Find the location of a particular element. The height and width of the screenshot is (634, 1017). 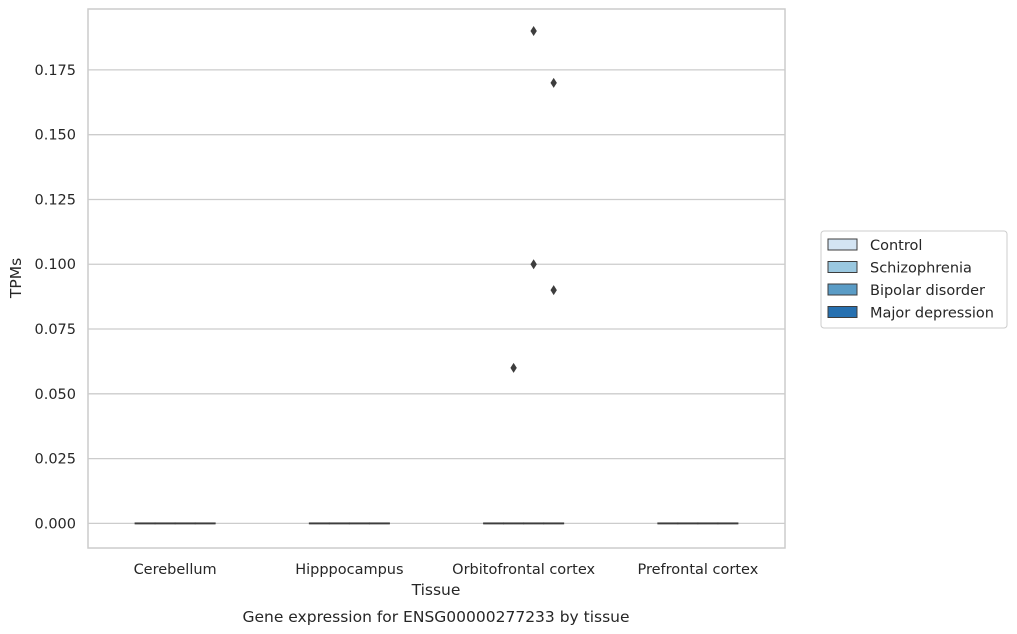

x-tick-label: Orbitofrontal cortex is located at coordinates (523, 570).